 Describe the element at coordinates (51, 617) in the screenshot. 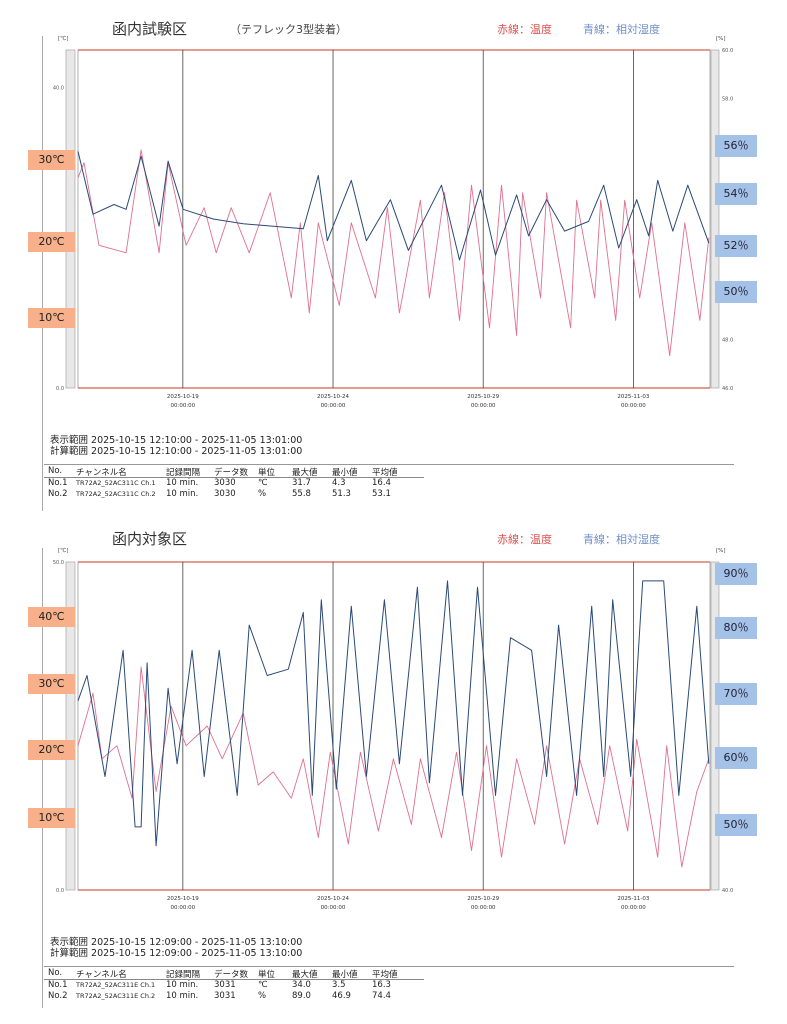

I see `temperature-annotation: 40℃` at that location.